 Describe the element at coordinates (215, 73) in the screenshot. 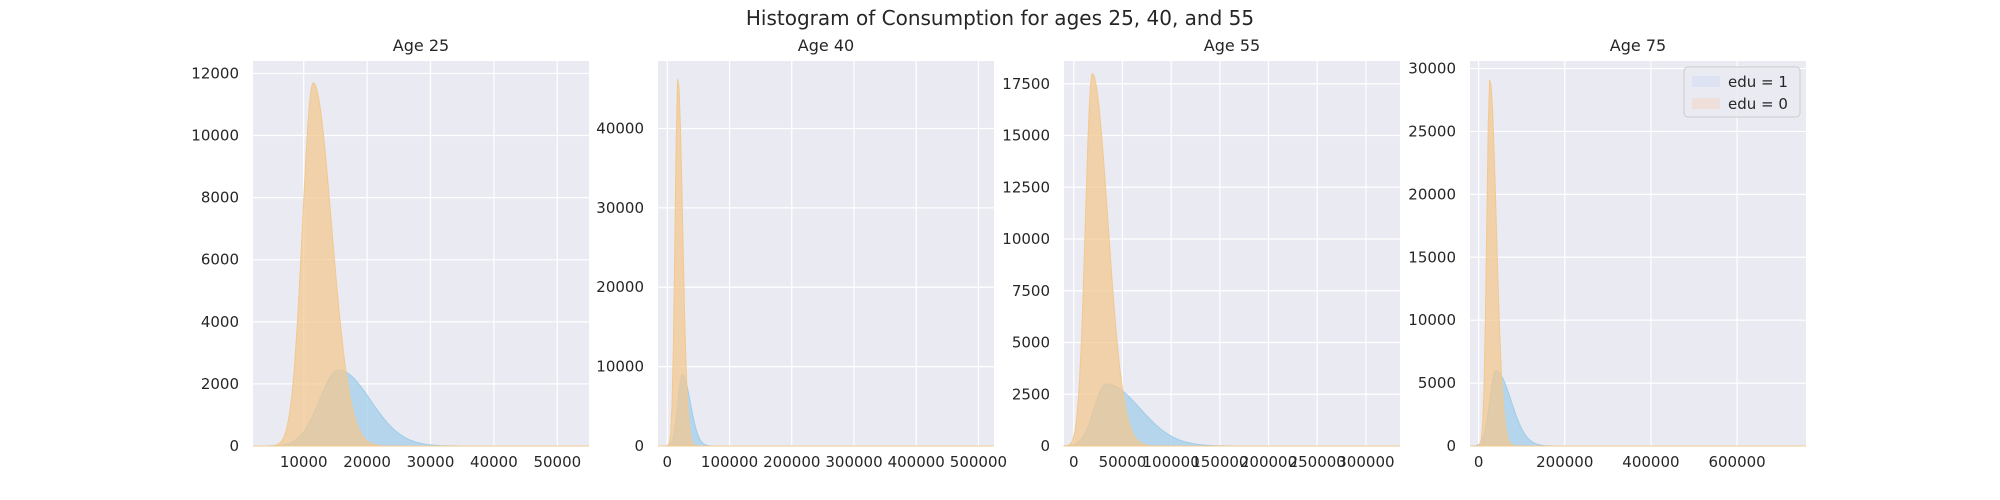

I see `y-tick-label: 12000` at that location.